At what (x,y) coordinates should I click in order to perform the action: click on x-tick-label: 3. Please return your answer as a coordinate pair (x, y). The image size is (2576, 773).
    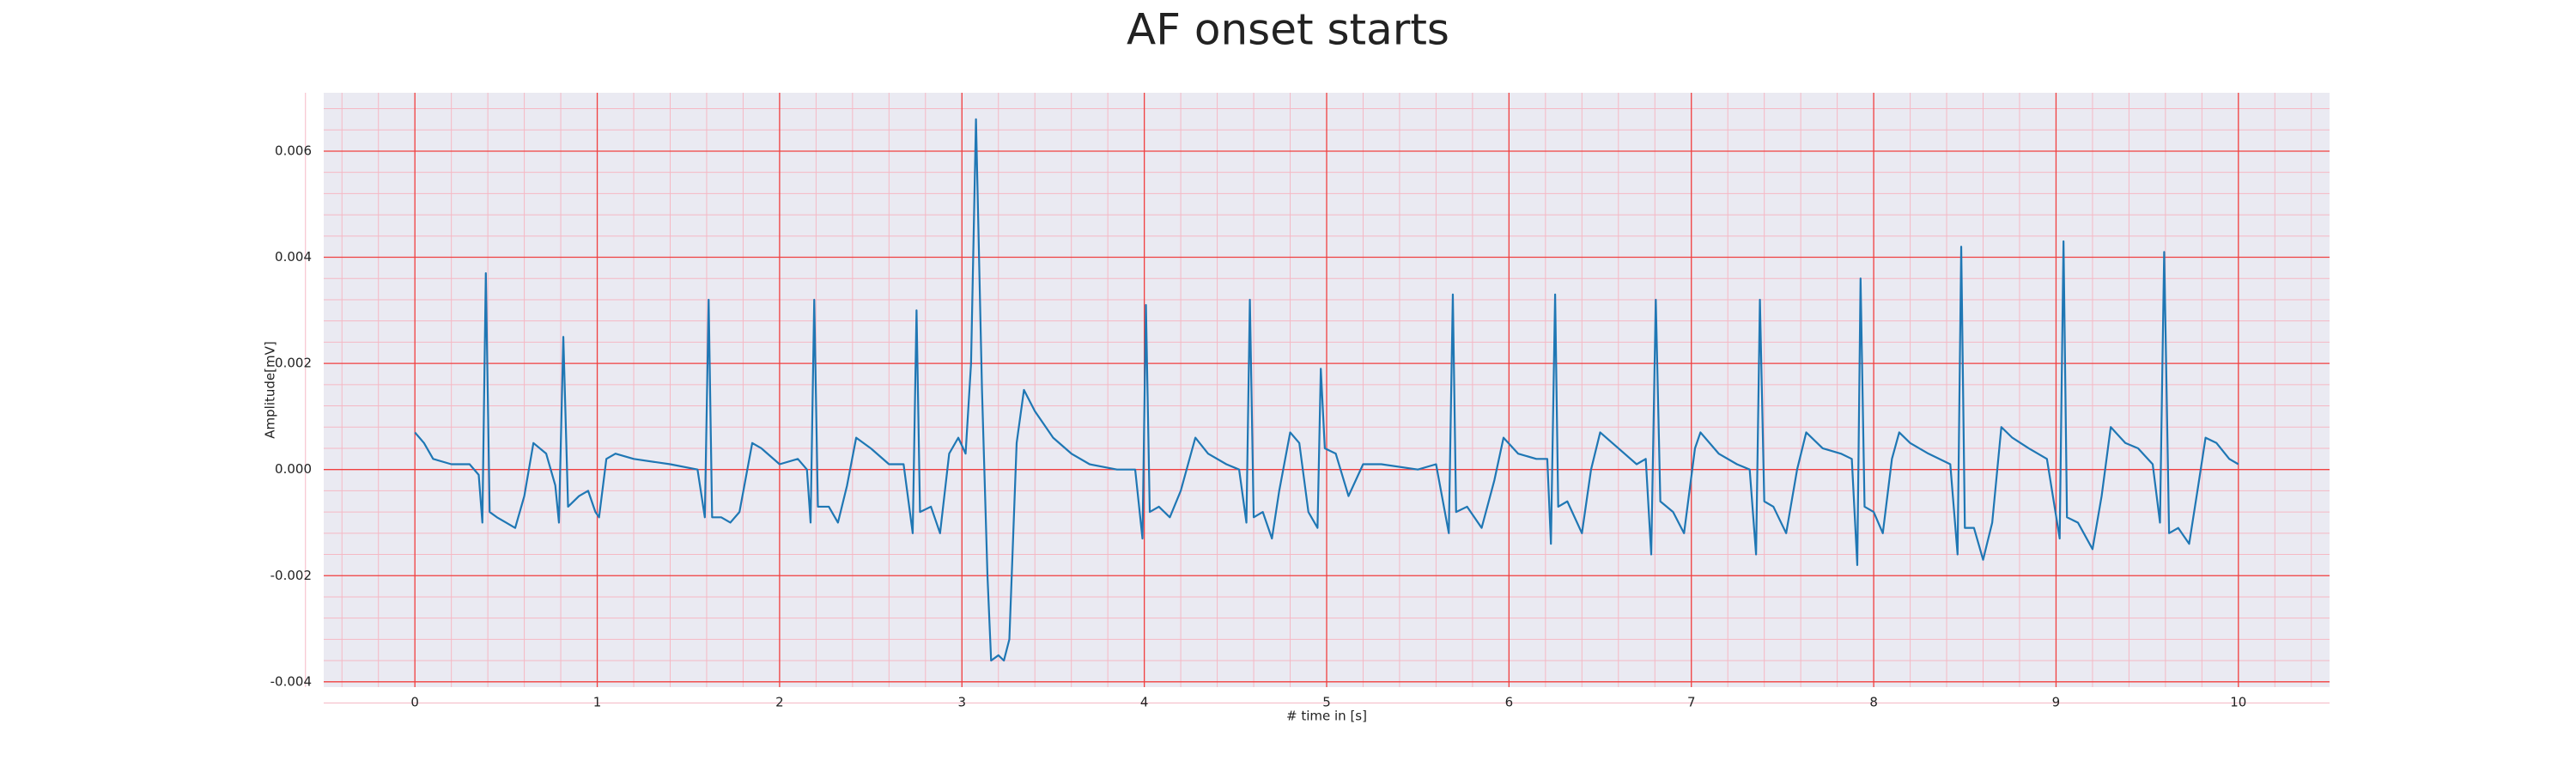
    Looking at the image, I should click on (962, 702).